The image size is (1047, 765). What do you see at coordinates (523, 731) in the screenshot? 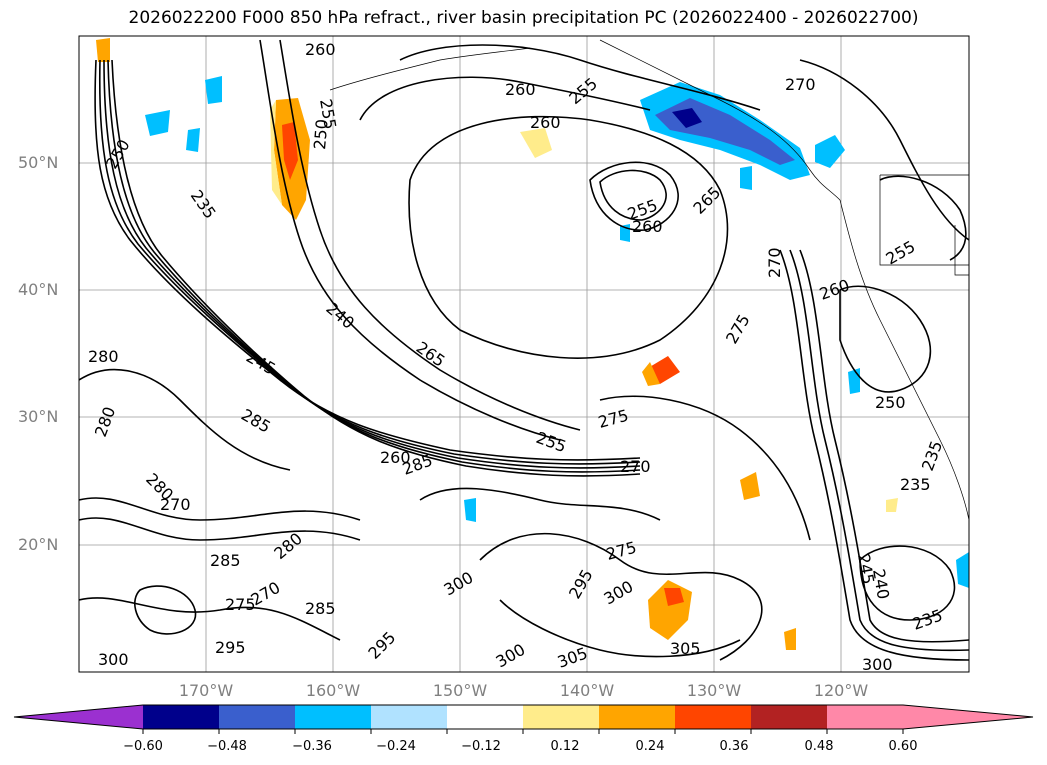
I see `colorbar-ticks` at bounding box center [523, 731].